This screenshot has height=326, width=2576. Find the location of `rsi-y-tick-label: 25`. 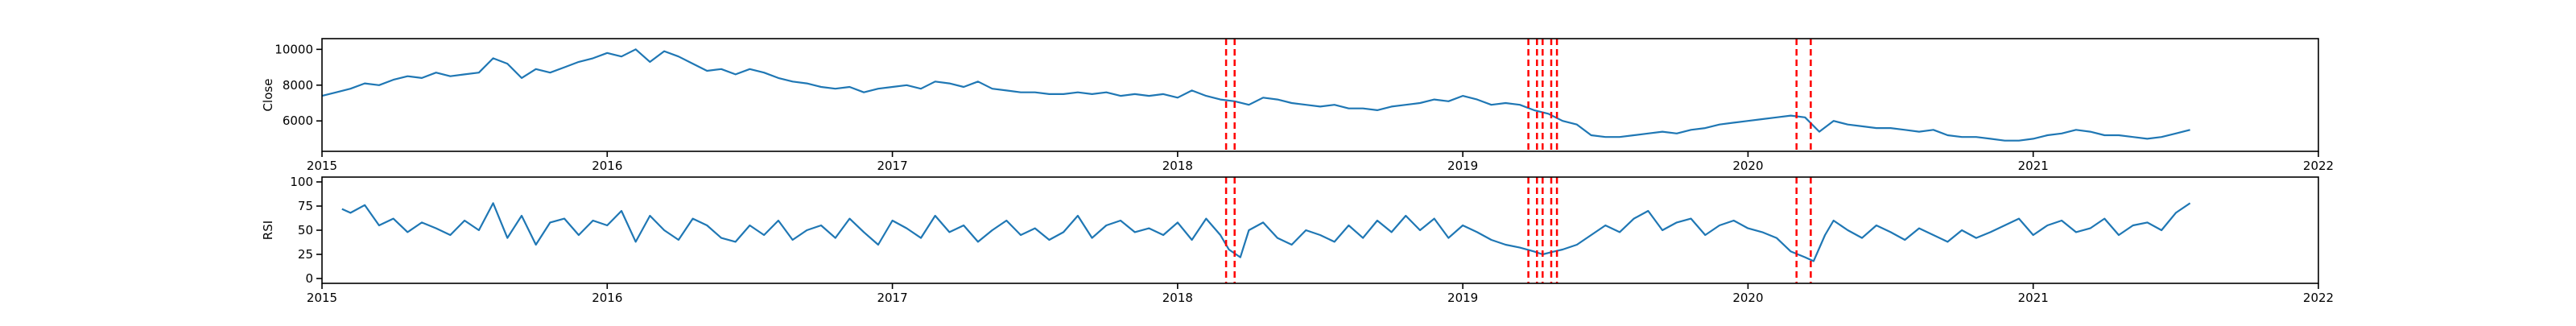

rsi-y-tick-label: 25 is located at coordinates (305, 254).